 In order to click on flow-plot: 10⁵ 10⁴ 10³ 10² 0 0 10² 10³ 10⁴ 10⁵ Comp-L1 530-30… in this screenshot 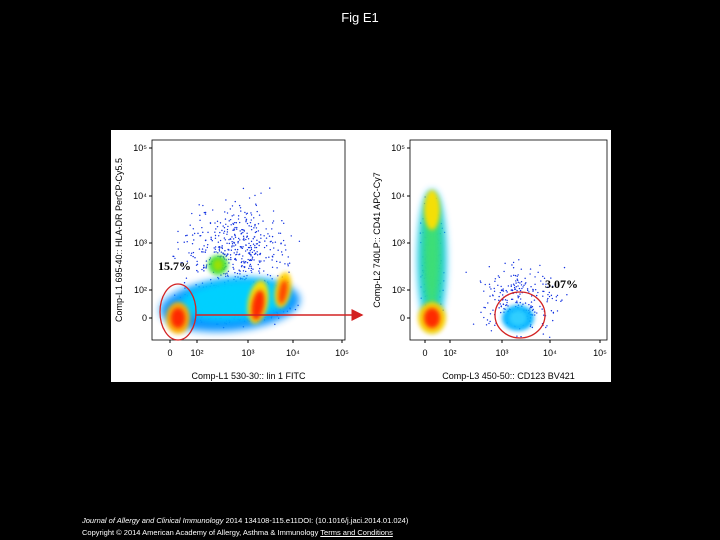, I will do `click(231, 260)`.